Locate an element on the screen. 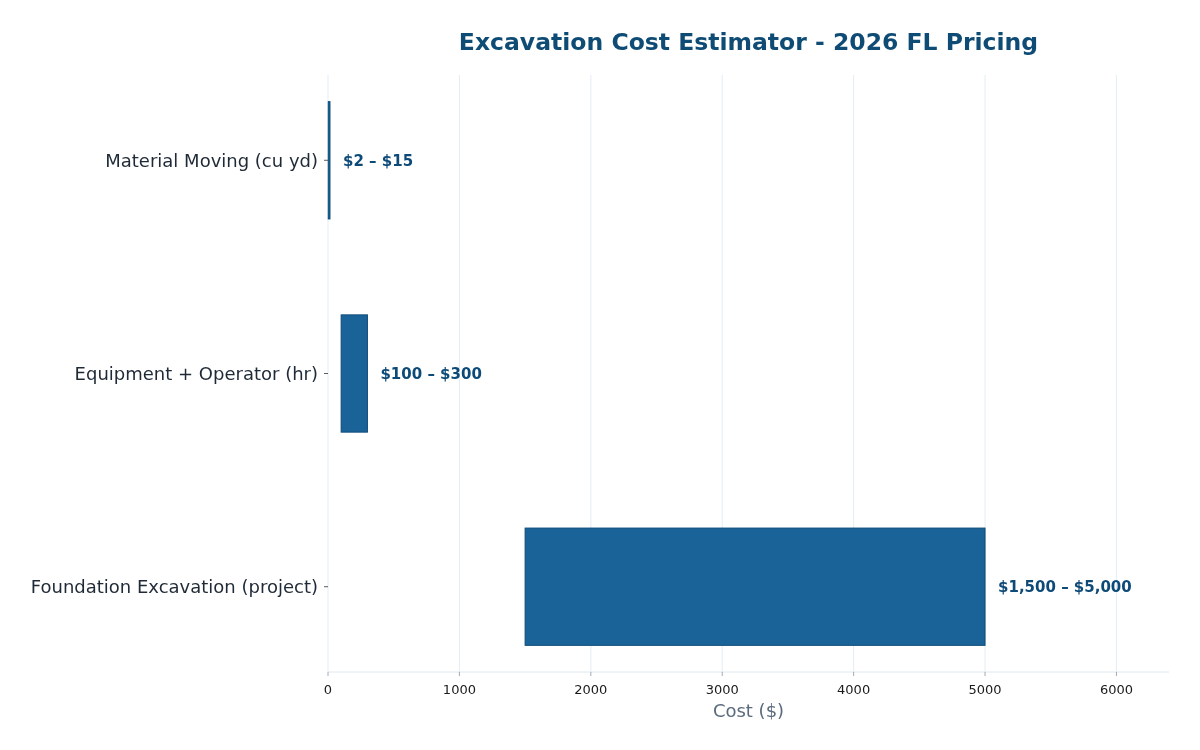 The width and height of the screenshot is (1200, 750). x-tick-label: 1000 is located at coordinates (459, 689).